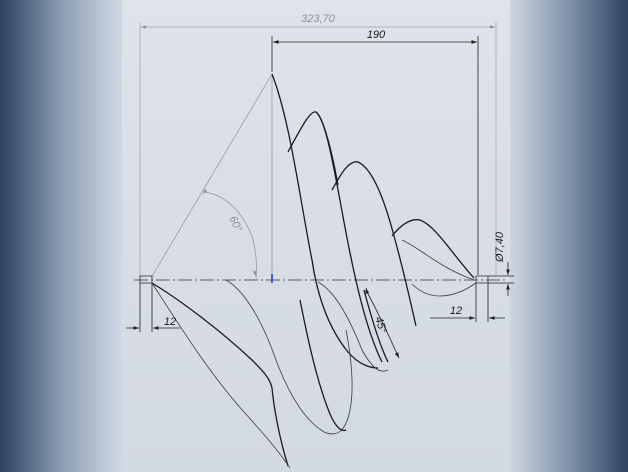 The height and width of the screenshot is (472, 628). I want to click on helix-angle-label: 45°, so click(380, 325).